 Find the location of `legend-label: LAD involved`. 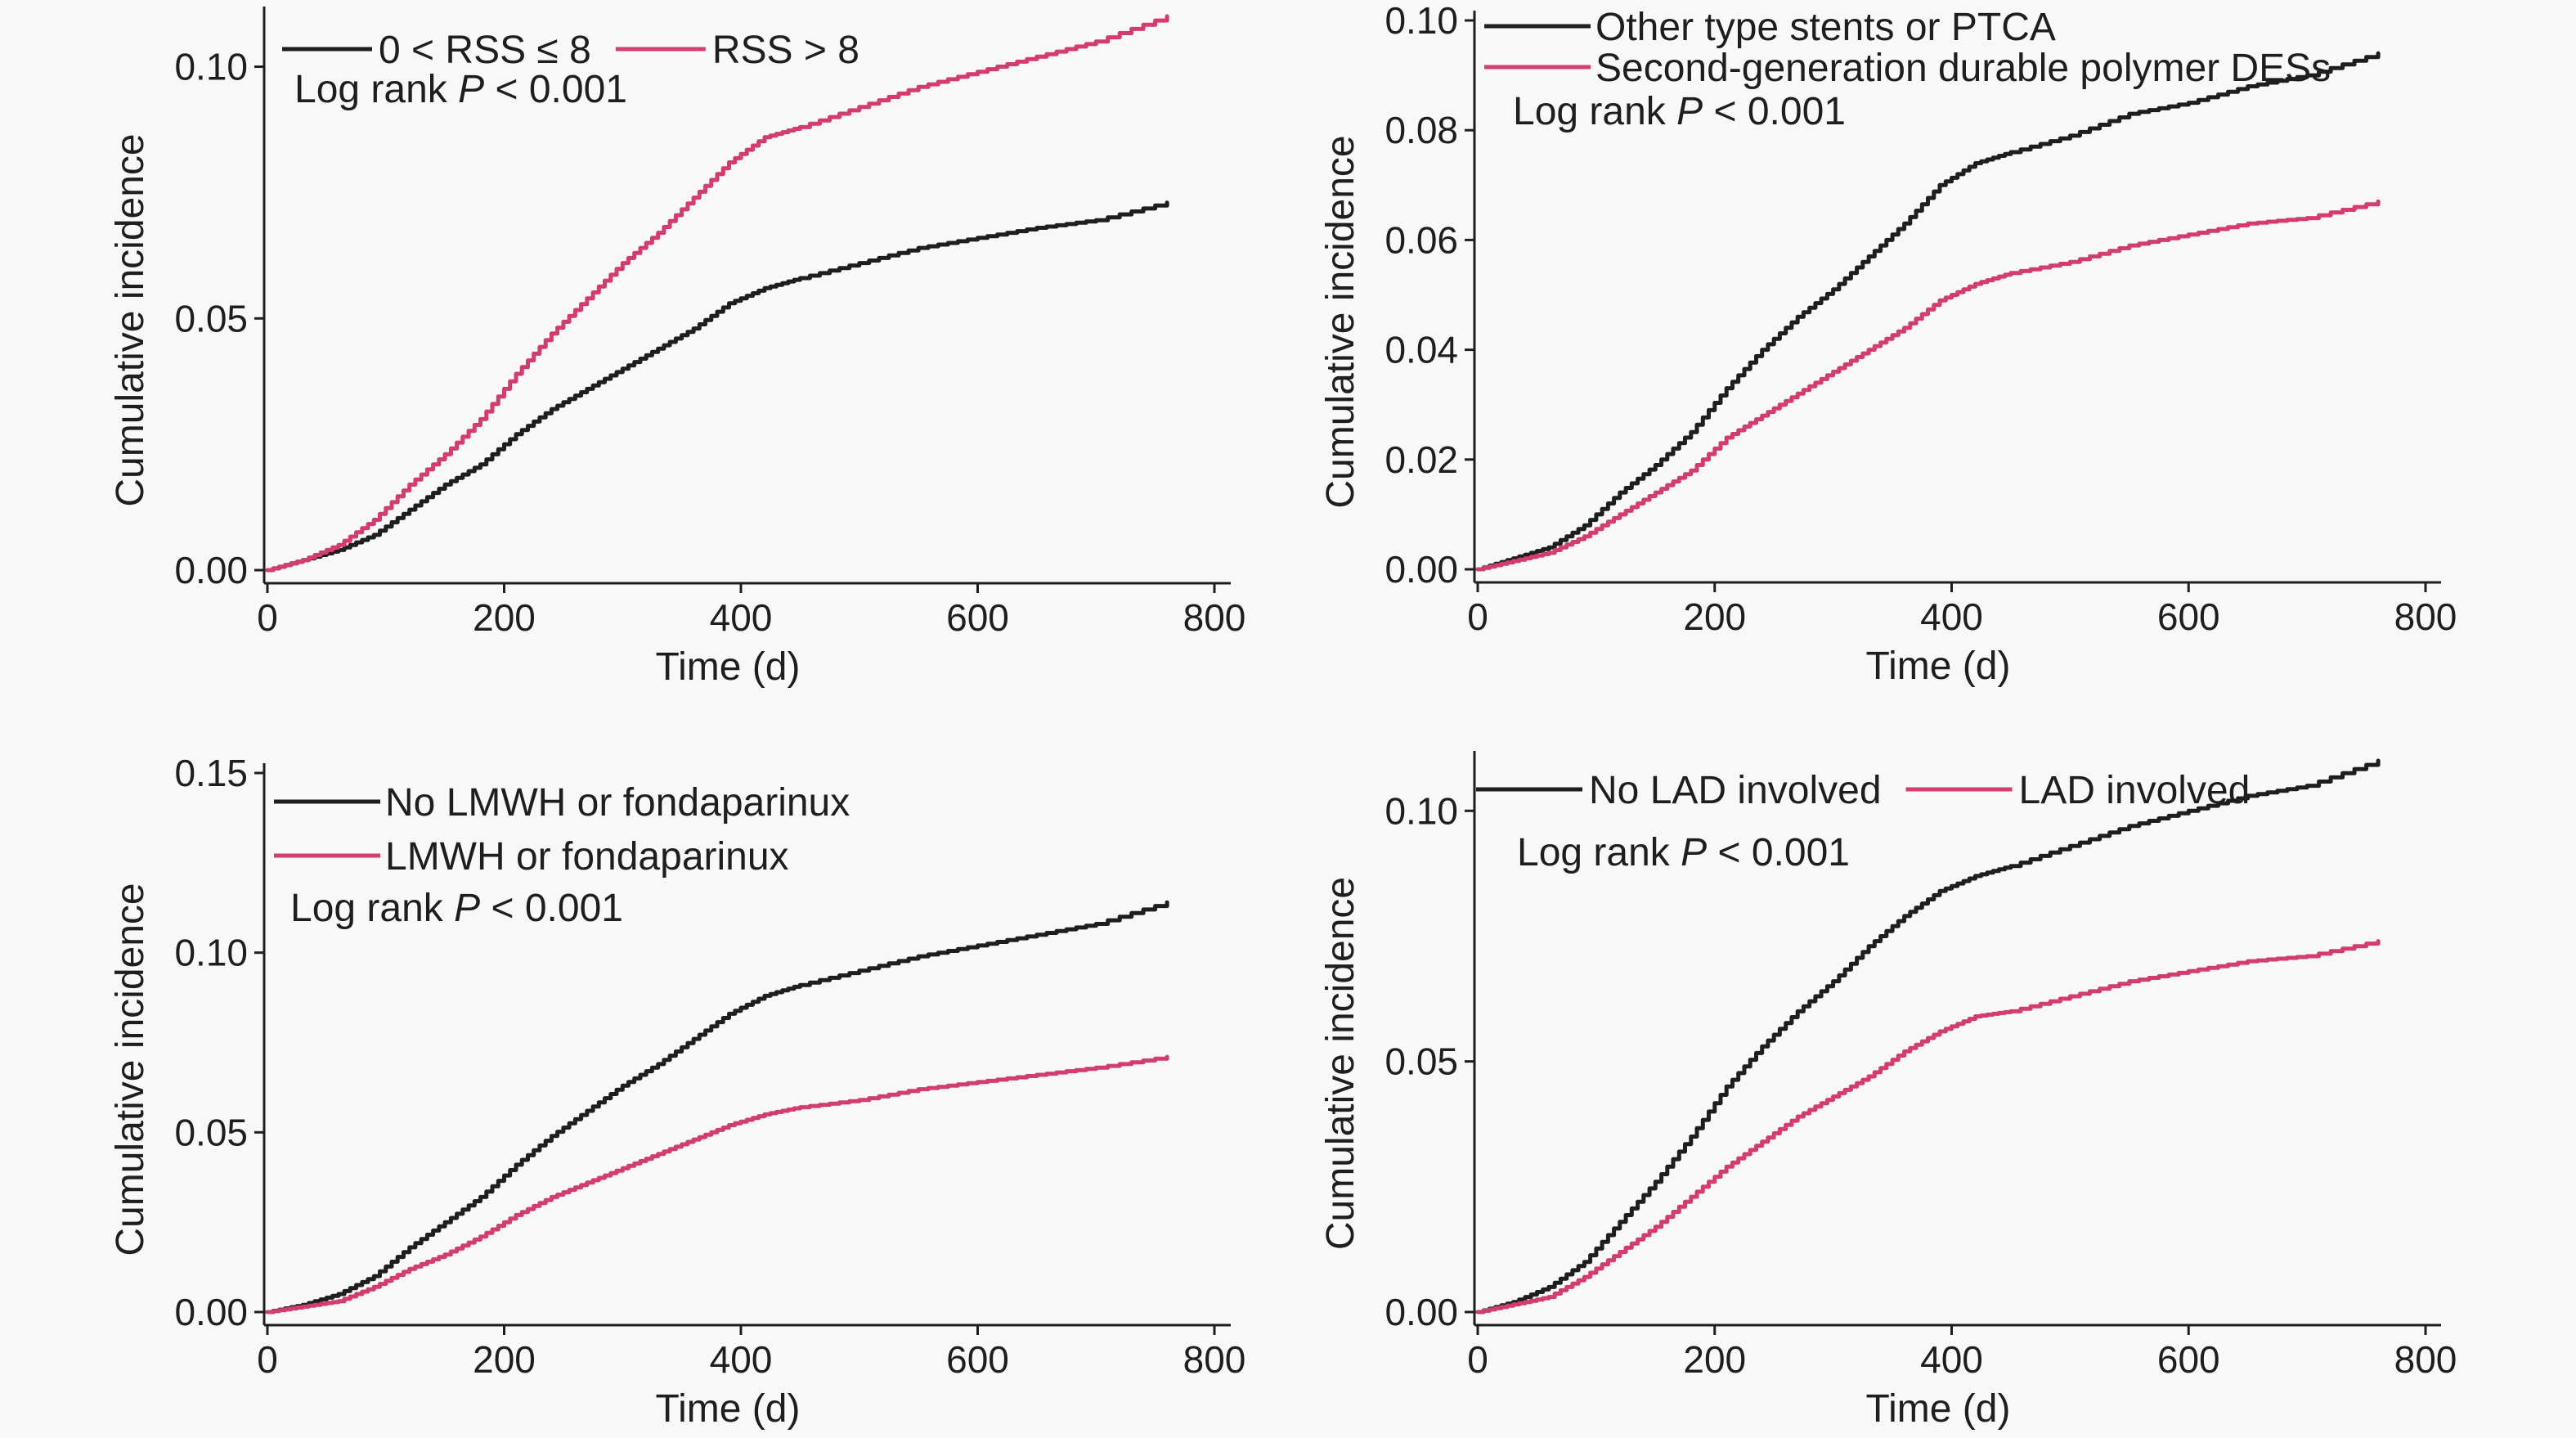

legend-label: LAD involved is located at coordinates (2135, 790).